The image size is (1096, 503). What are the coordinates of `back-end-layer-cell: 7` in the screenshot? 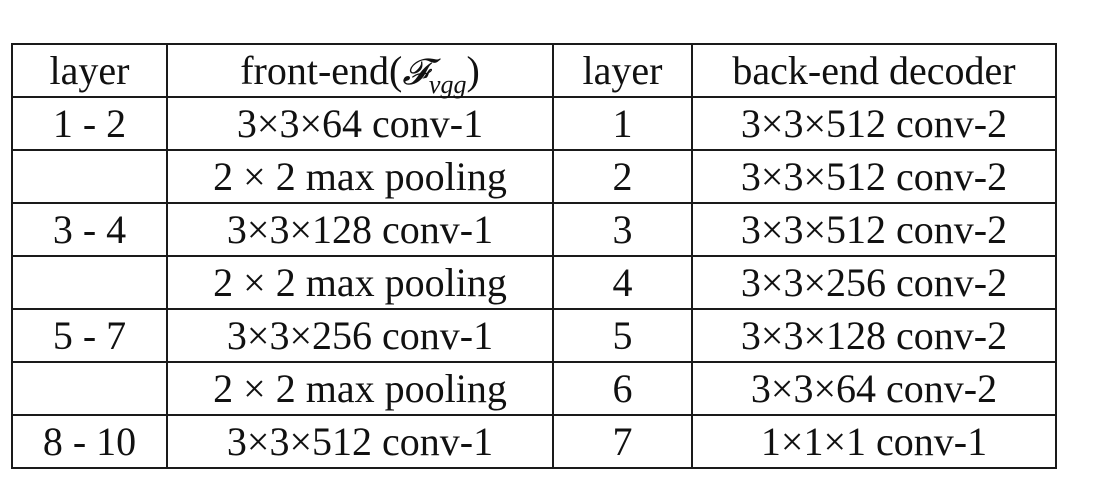 It's located at (622, 441).